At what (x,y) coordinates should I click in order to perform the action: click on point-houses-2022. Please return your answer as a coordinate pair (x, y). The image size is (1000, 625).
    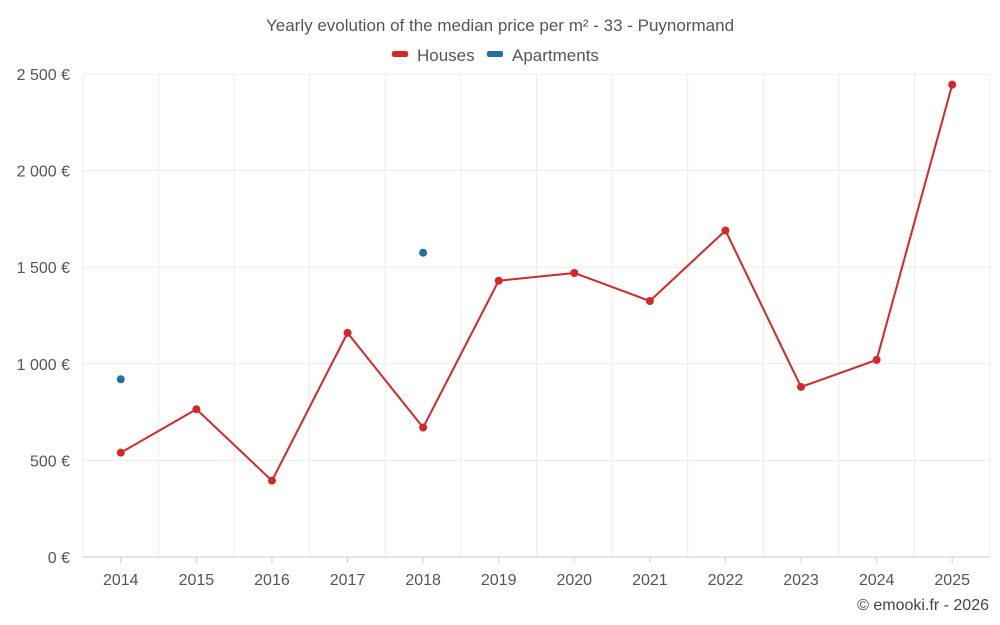
    Looking at the image, I should click on (725, 230).